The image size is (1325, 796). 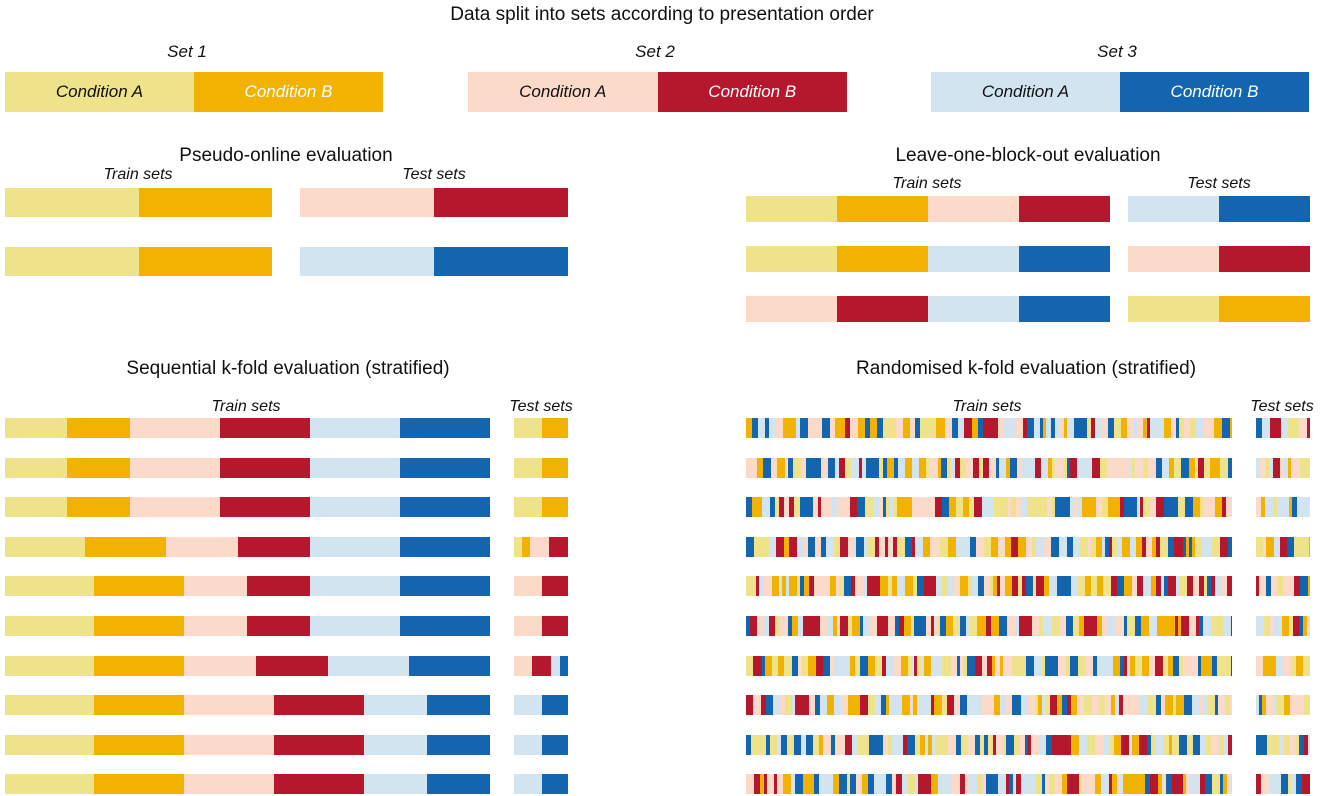 What do you see at coordinates (989, 744) in the screenshot?
I see `randomised-train-bar` at bounding box center [989, 744].